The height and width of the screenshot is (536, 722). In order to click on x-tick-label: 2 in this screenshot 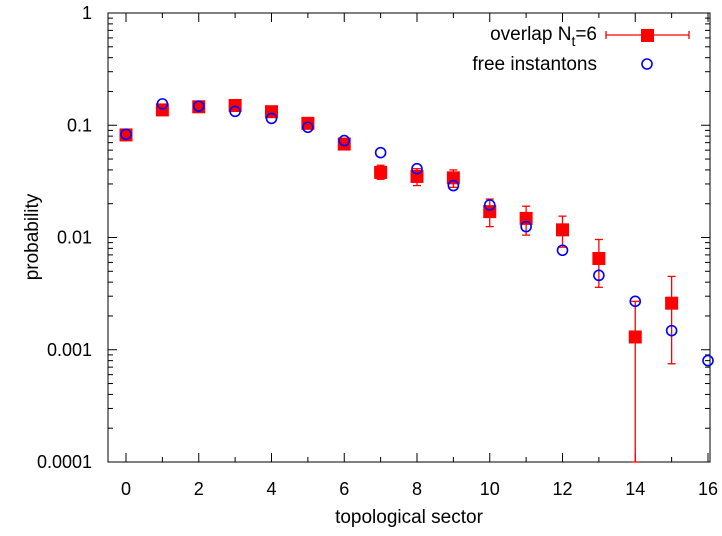, I will do `click(199, 489)`.